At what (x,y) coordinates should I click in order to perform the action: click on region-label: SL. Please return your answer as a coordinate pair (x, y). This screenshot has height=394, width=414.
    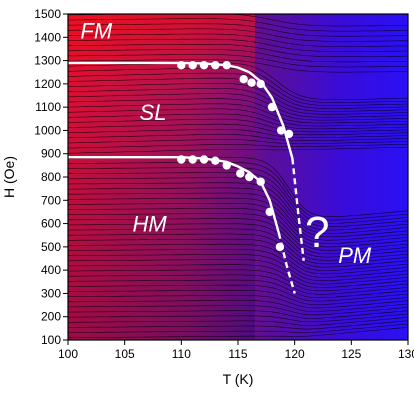
    Looking at the image, I should click on (153, 112).